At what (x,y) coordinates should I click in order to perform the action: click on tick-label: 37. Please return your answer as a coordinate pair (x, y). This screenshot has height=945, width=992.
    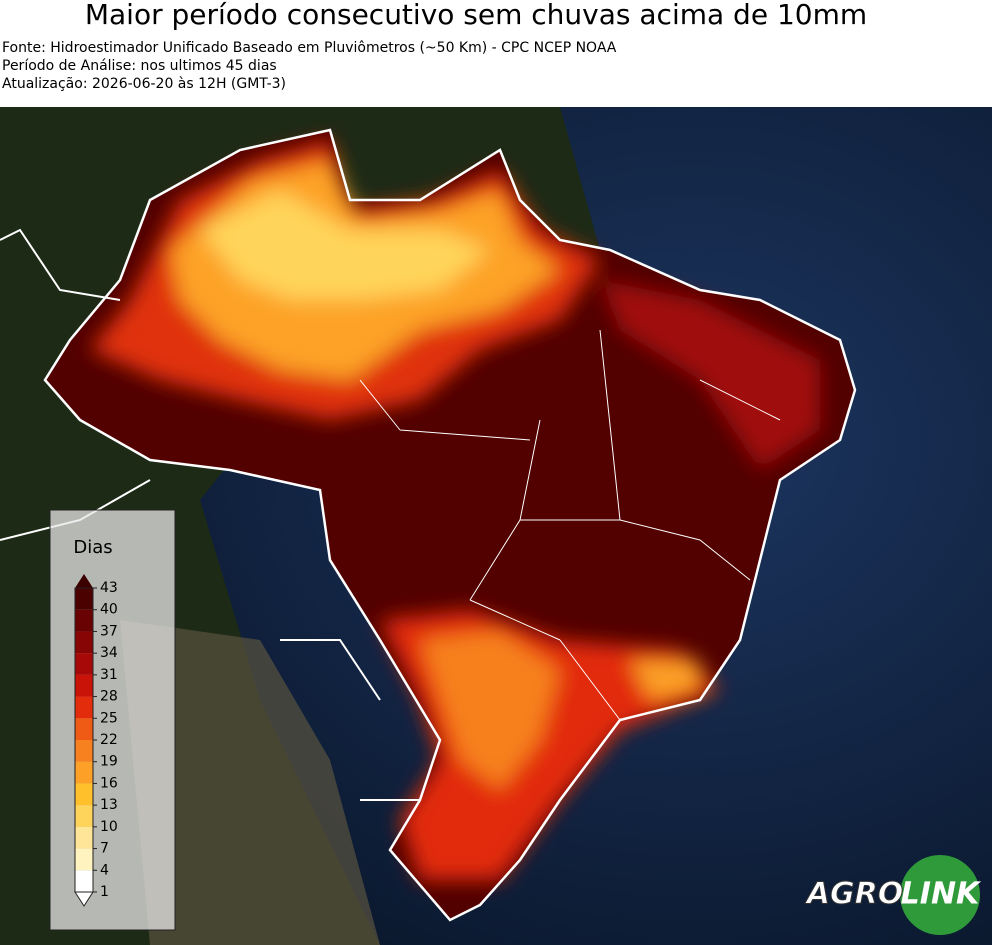
    Looking at the image, I should click on (109, 631).